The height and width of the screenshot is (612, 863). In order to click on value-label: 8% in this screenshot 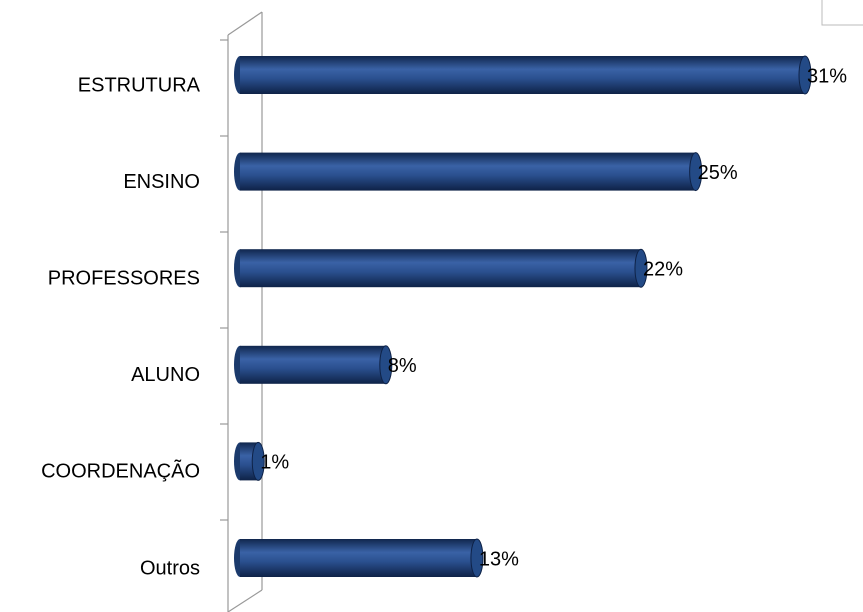, I will do `click(402, 366)`.